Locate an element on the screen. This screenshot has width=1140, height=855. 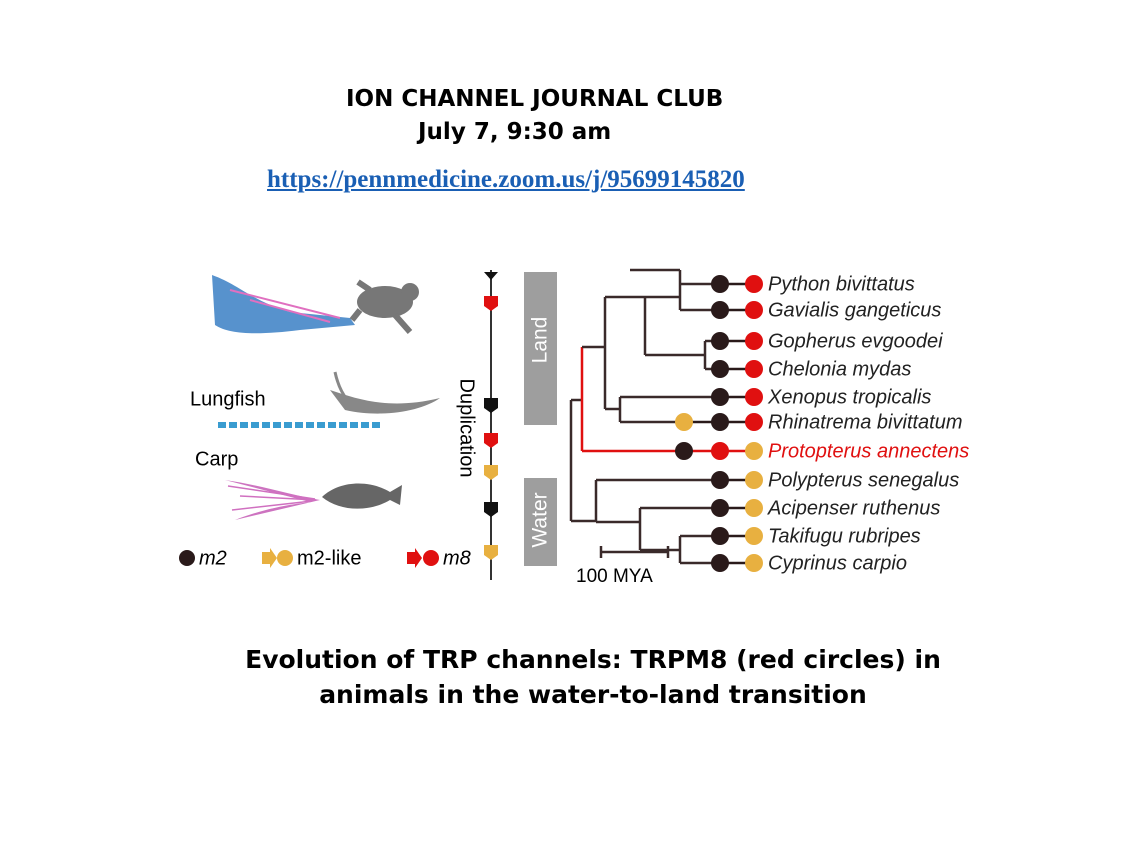
title: ION CHANNEL JOURNAL CLUB is located at coordinates (535, 99).